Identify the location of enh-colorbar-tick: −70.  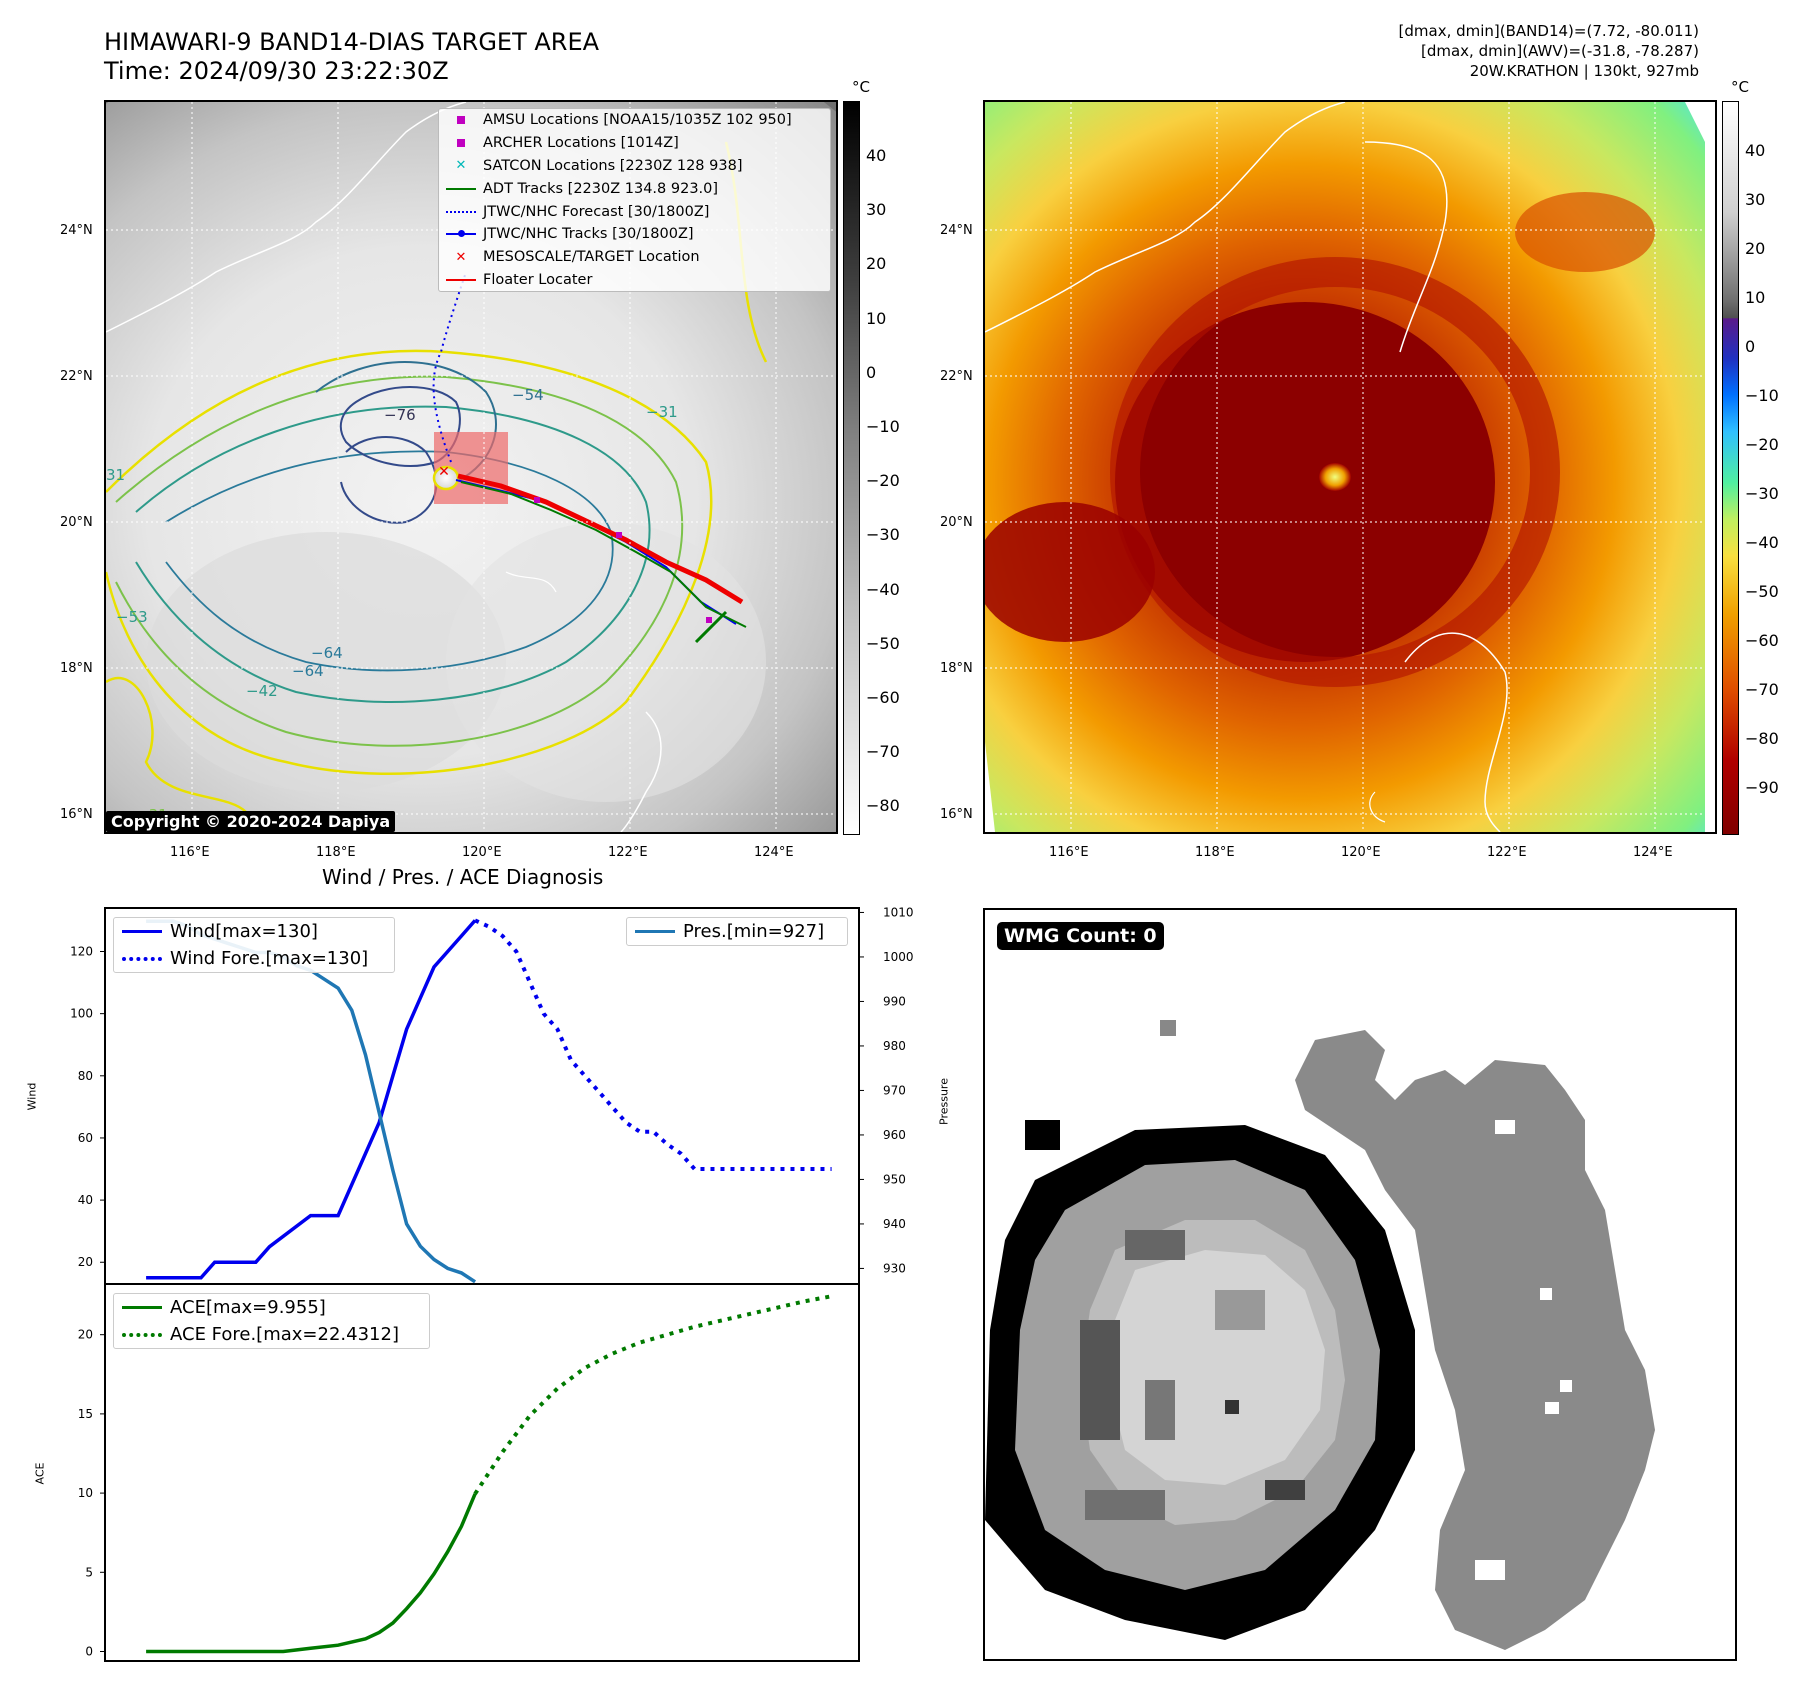
(1762, 689).